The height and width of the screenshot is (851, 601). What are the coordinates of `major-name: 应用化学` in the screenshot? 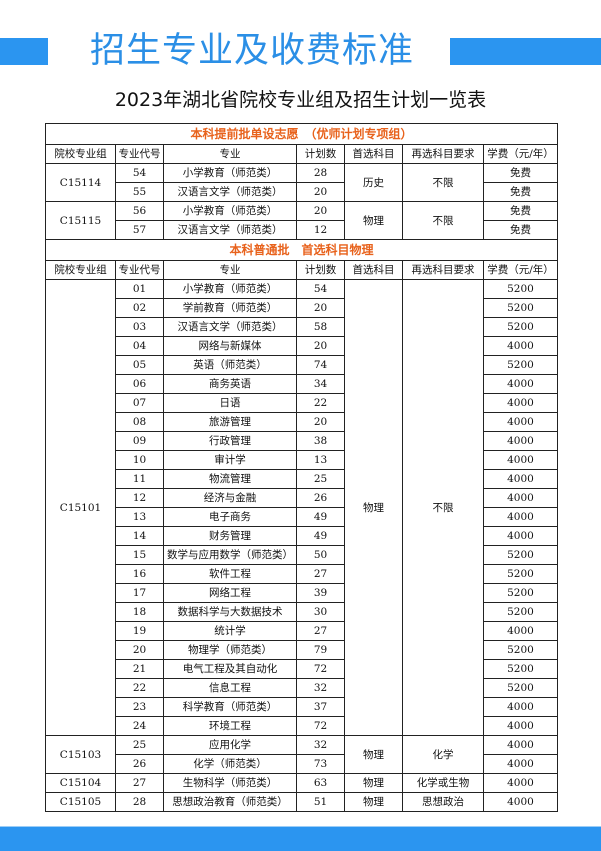 It's located at (230, 745).